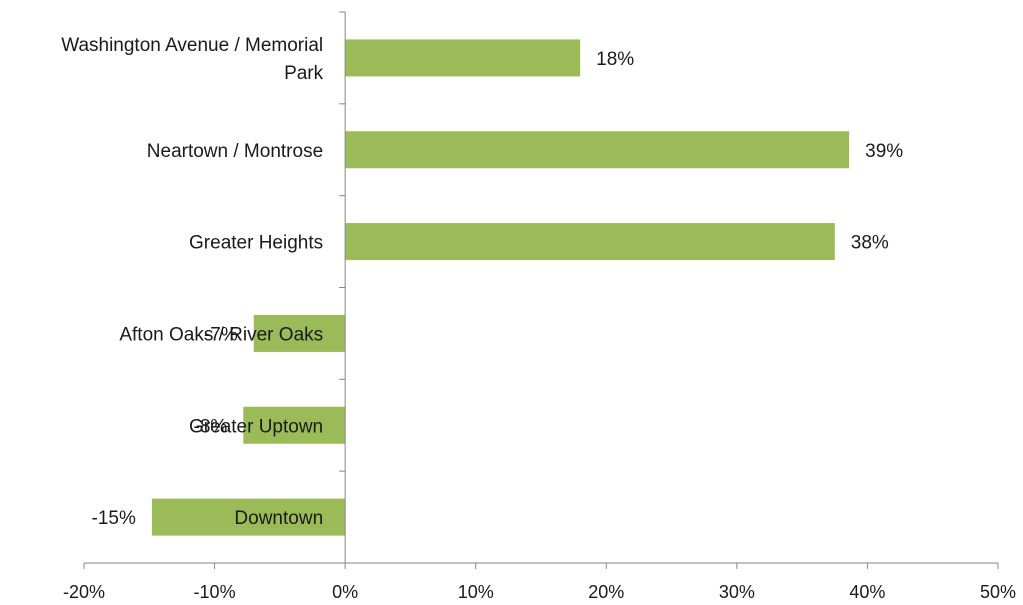 The height and width of the screenshot is (605, 1023). Describe the element at coordinates (215, 592) in the screenshot. I see `x-tick-label: -10%` at that location.